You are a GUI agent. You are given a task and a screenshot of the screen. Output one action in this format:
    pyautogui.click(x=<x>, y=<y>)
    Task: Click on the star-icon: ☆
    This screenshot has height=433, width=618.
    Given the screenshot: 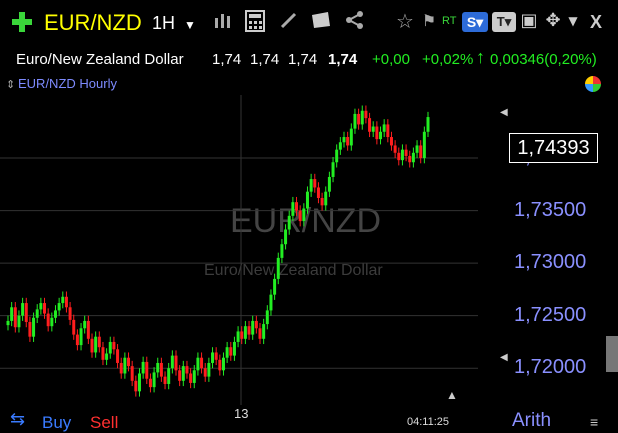 What is the action you would take?
    pyautogui.click(x=405, y=21)
    